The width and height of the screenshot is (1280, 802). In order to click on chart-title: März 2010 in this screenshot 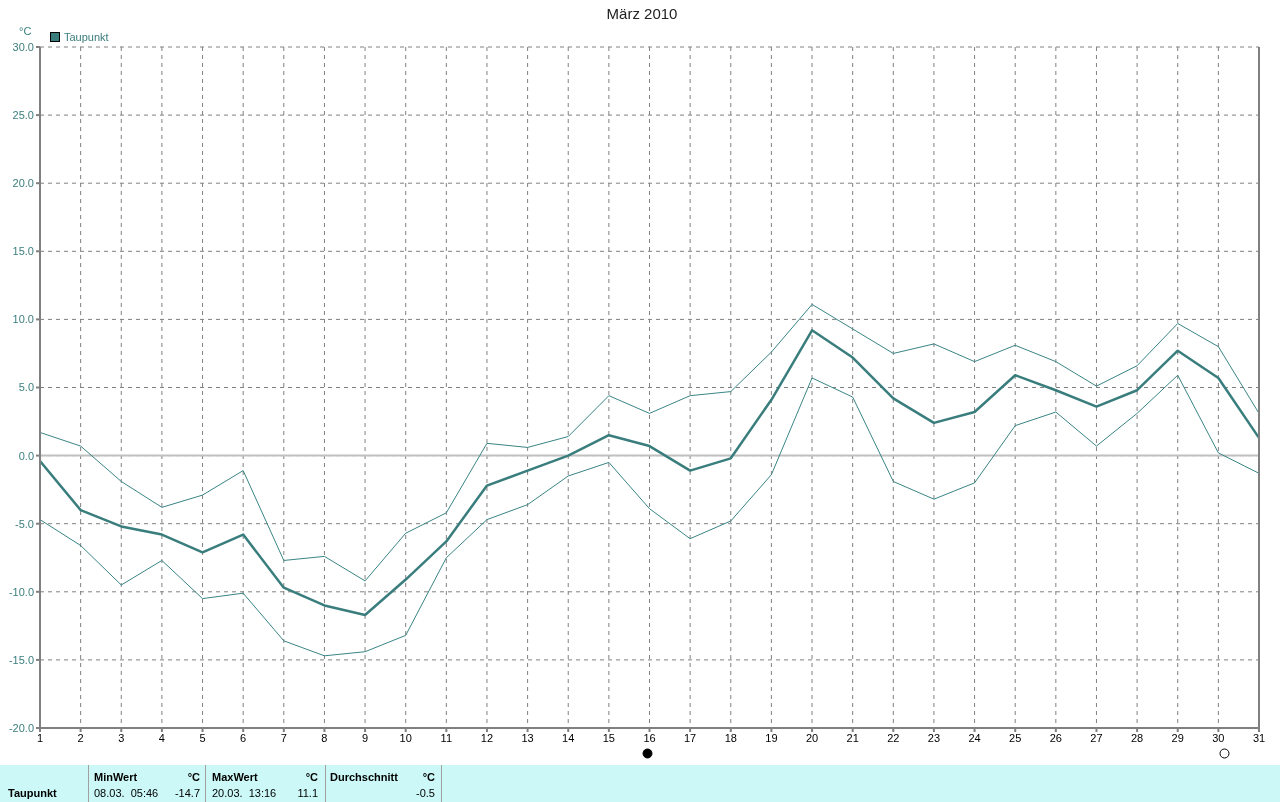, I will do `click(642, 13)`.